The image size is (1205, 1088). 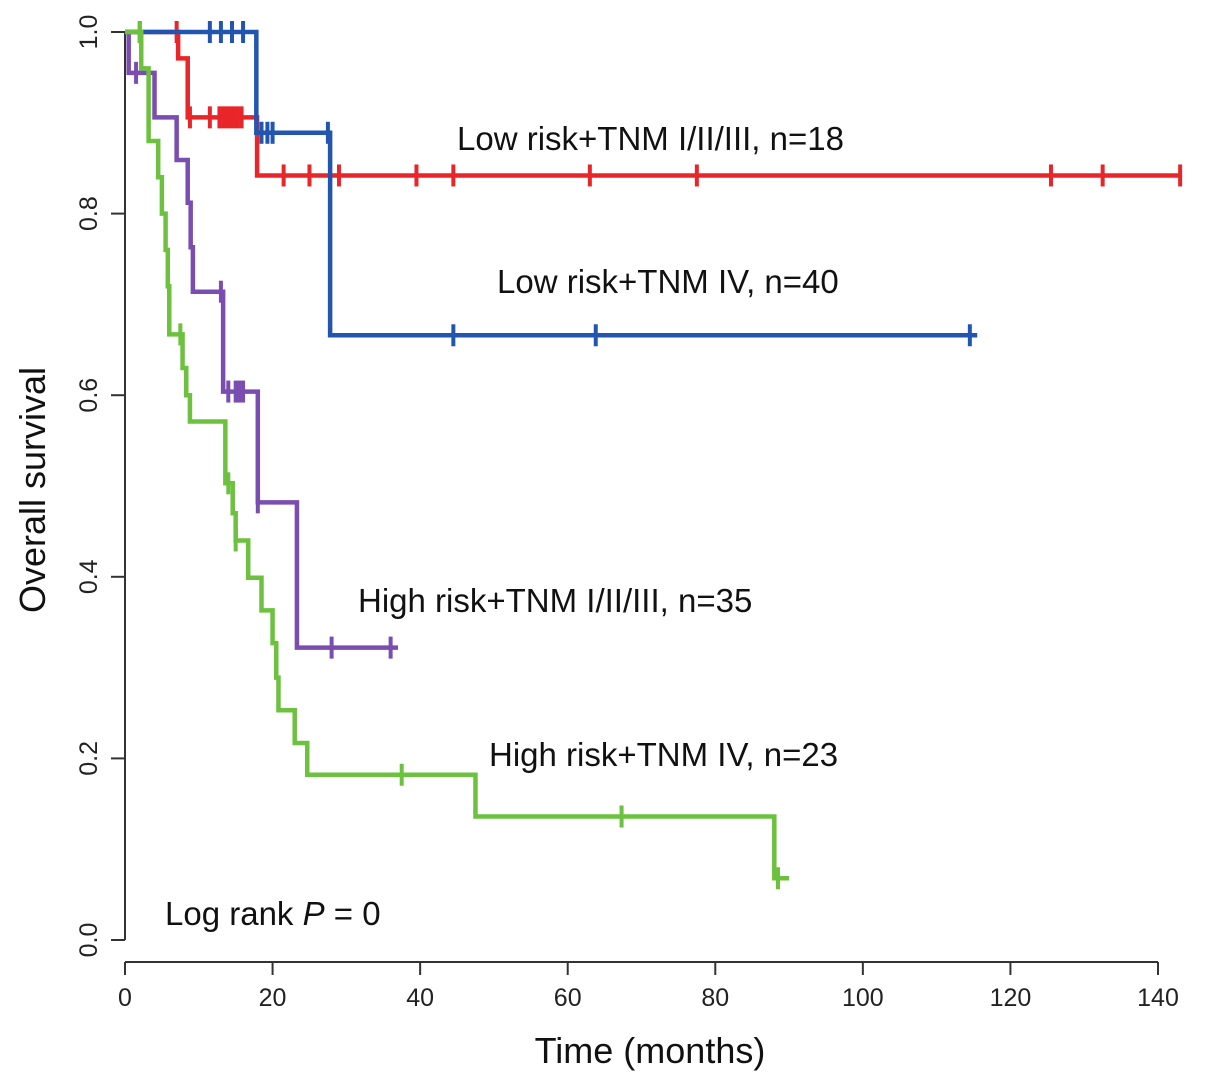 I want to click on y-tick-label: 0.0, so click(x=89, y=940).